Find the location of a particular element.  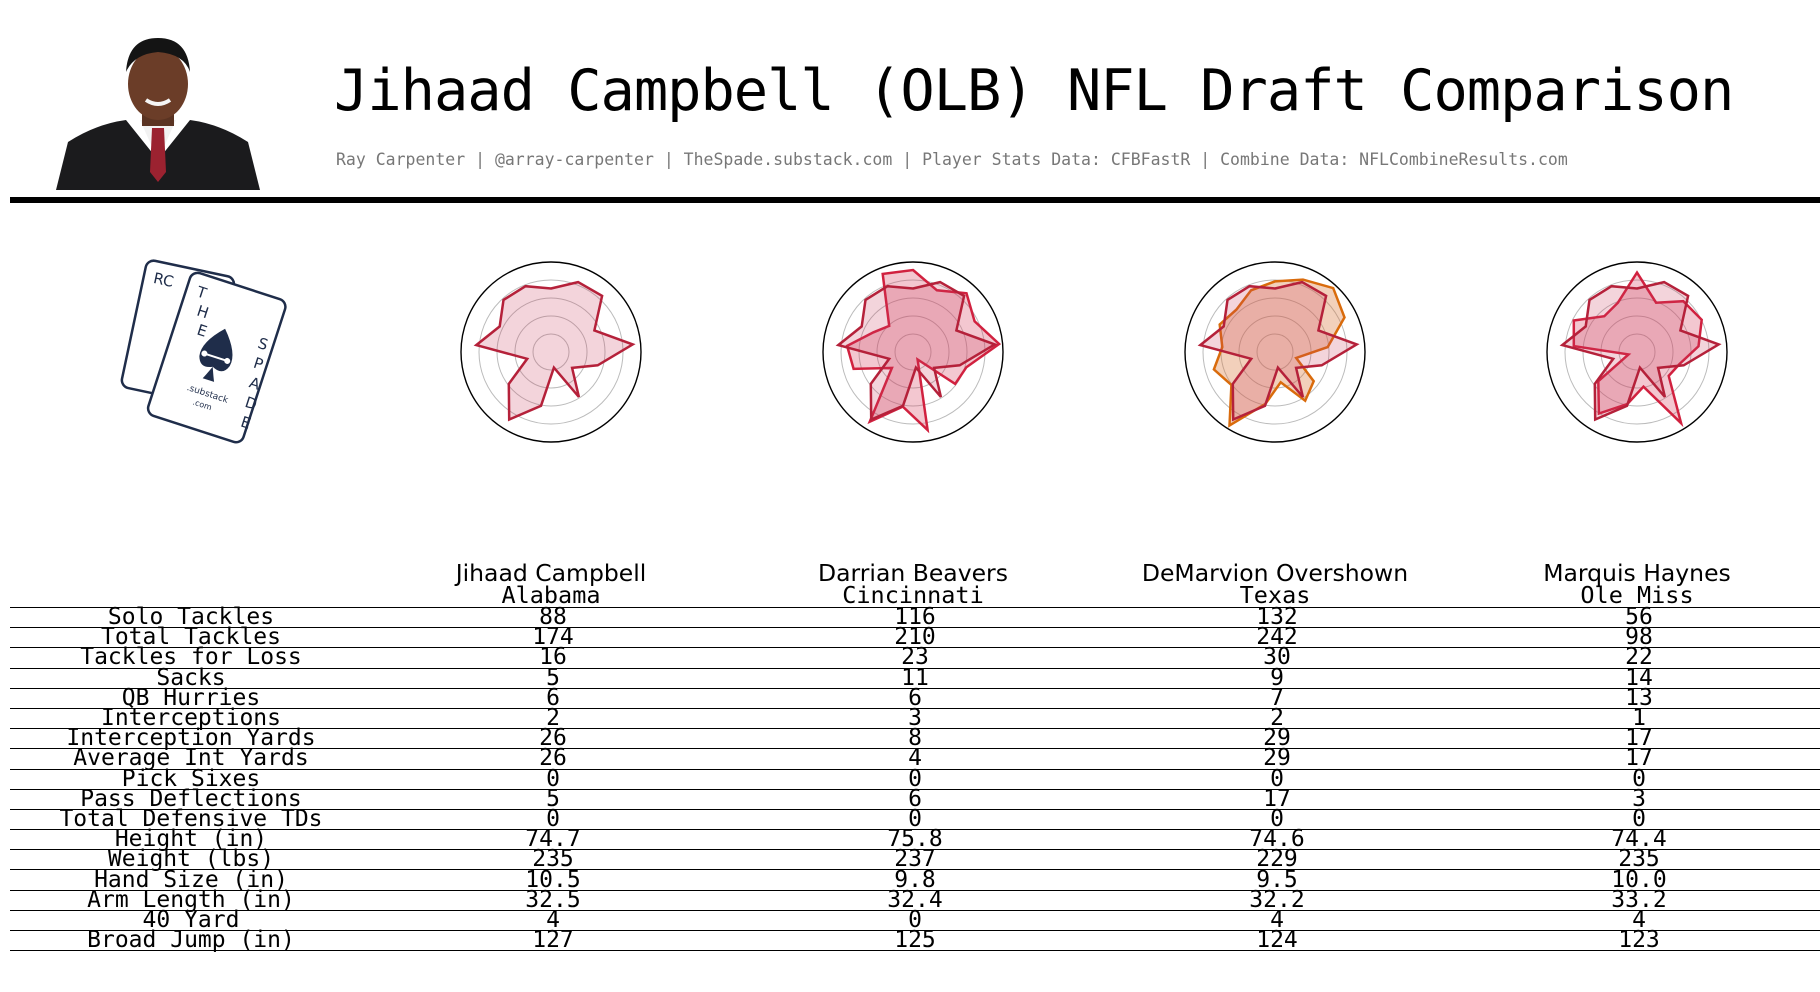

table-row: Total Tackles 174 210 242 98 is located at coordinates (915, 637).